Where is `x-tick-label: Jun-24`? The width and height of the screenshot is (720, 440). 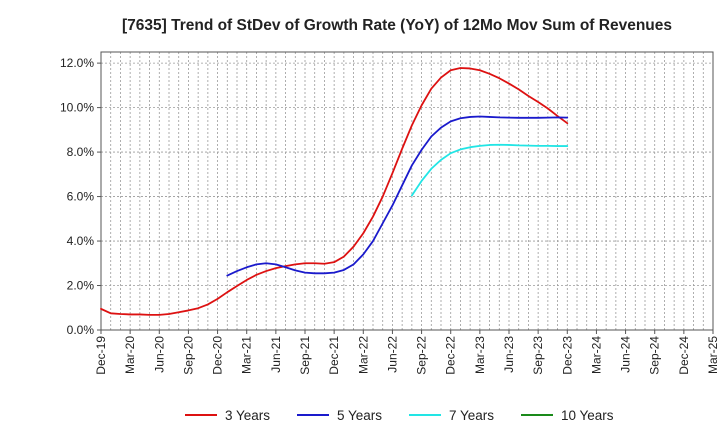
x-tick-label: Jun-24 is located at coordinates (626, 354).